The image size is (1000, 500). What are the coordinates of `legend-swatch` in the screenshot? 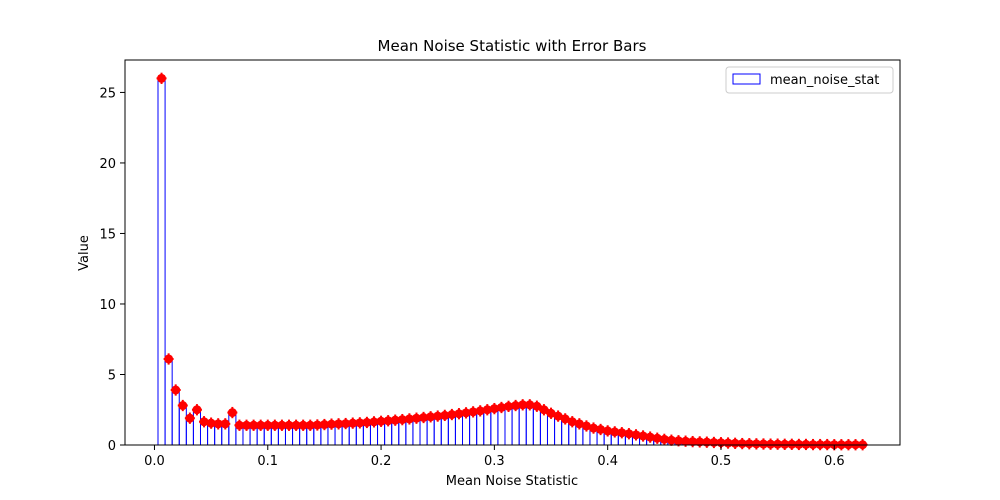 It's located at (746, 79).